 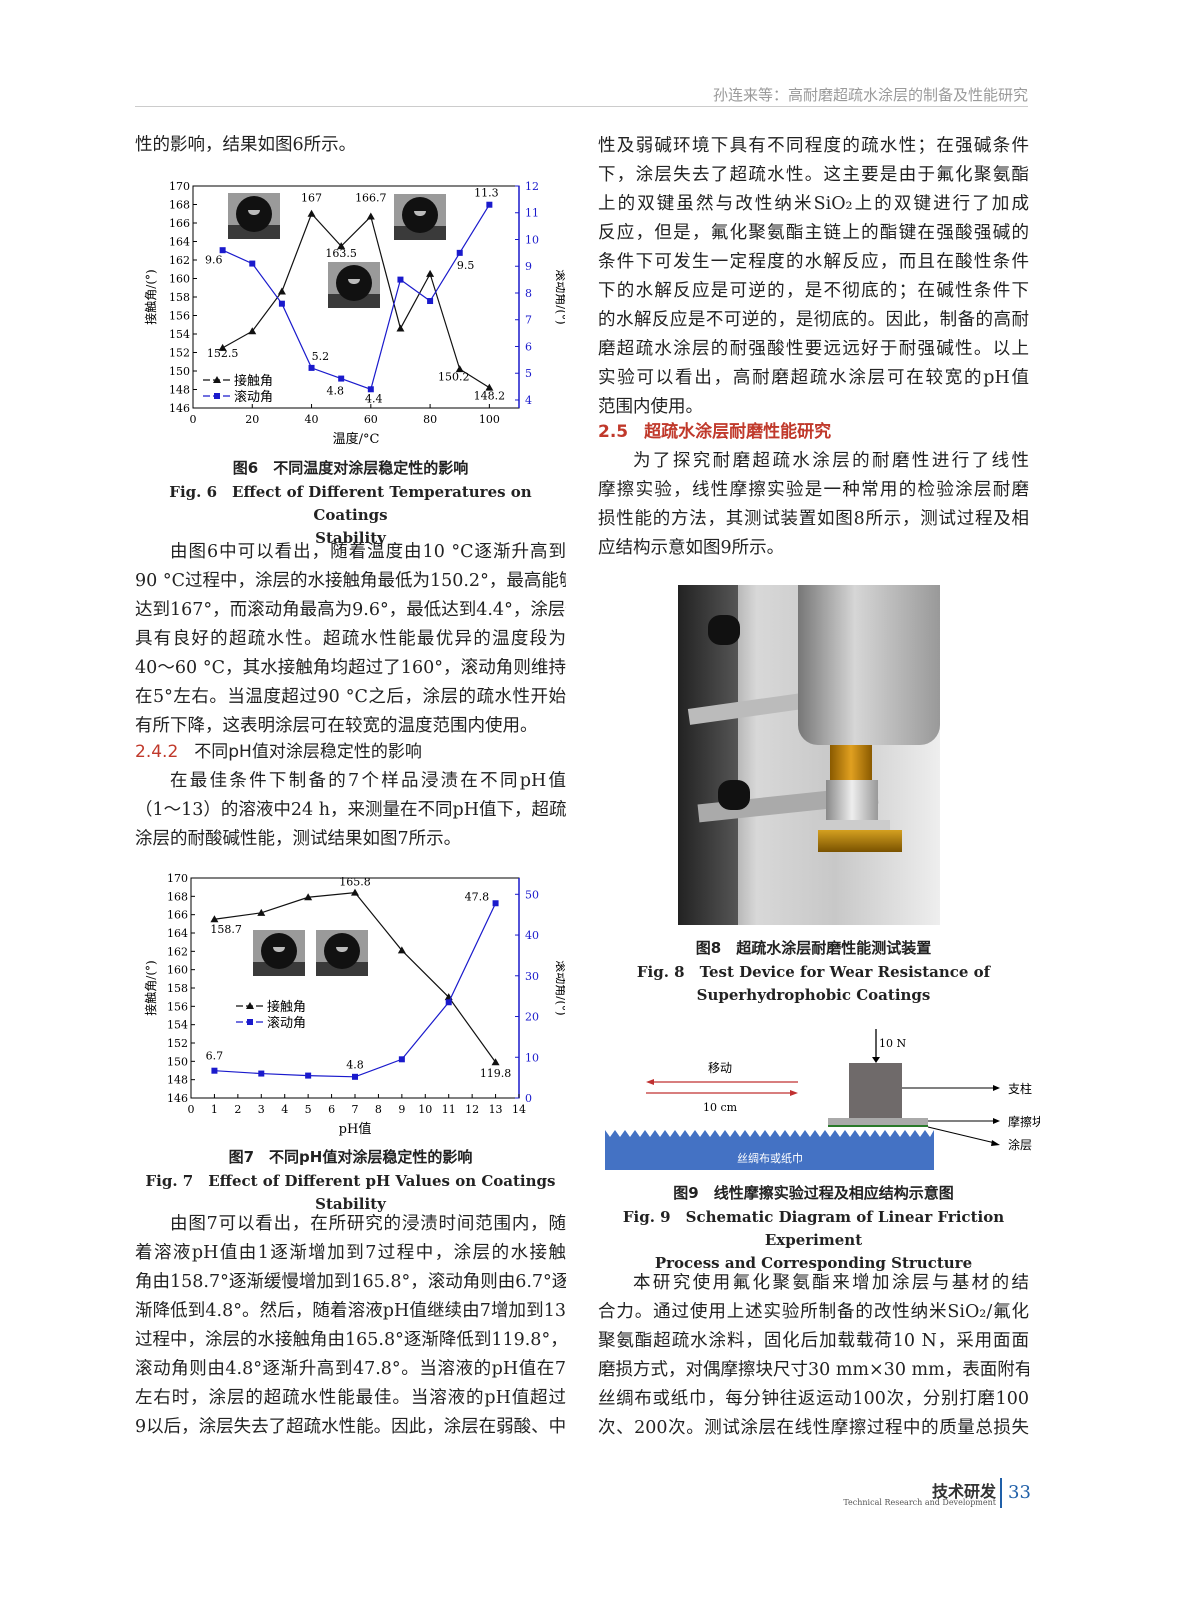 I want to click on pillar-label: 支柱, so click(x=1020, y=1088).